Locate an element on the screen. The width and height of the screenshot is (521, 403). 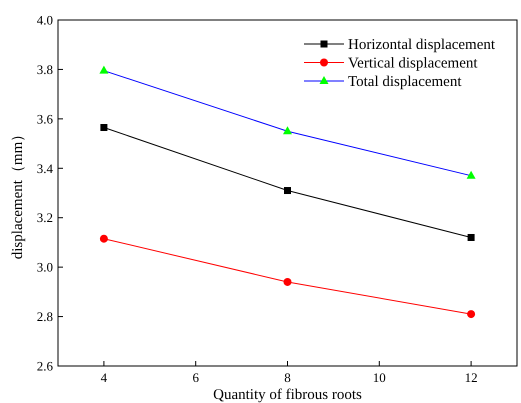
x-tick-label: 8 is located at coordinates (287, 377).